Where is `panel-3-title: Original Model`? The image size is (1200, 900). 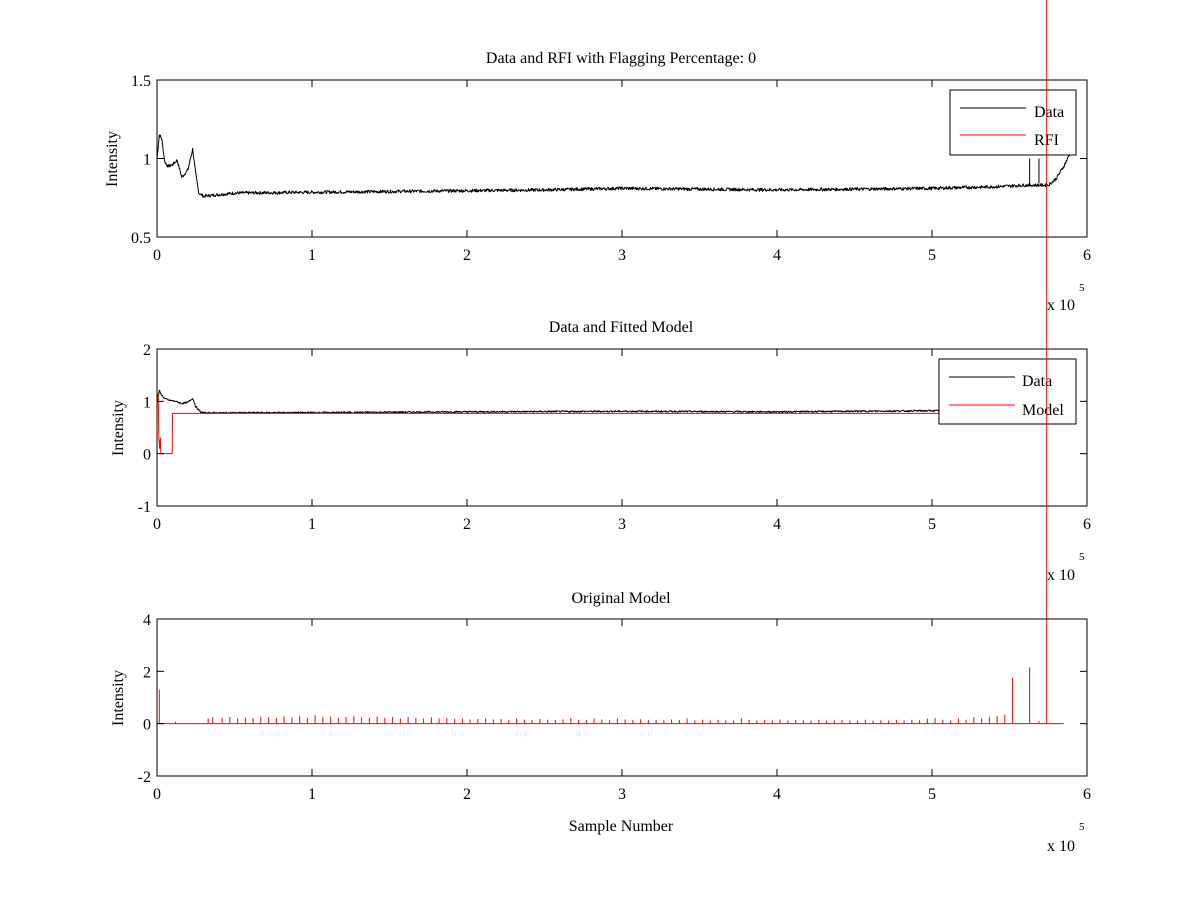
panel-3-title: Original Model is located at coordinates (621, 598).